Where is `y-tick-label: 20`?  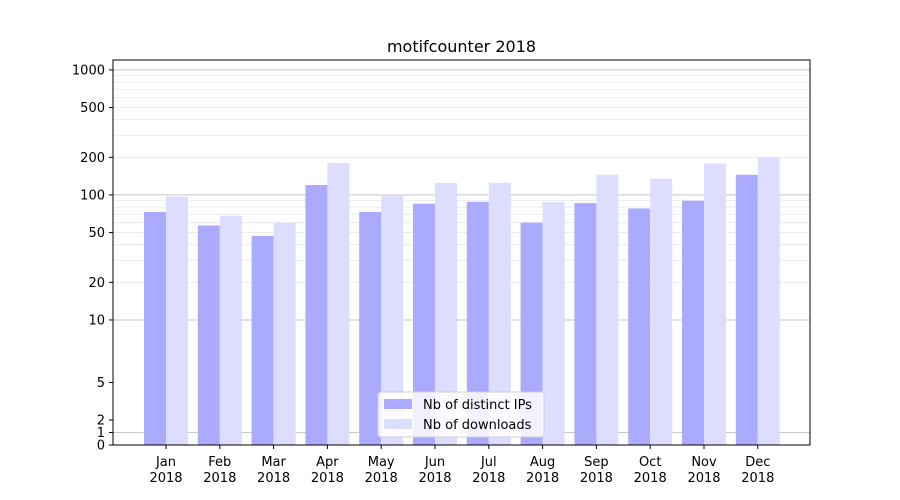 y-tick-label: 20 is located at coordinates (96, 283).